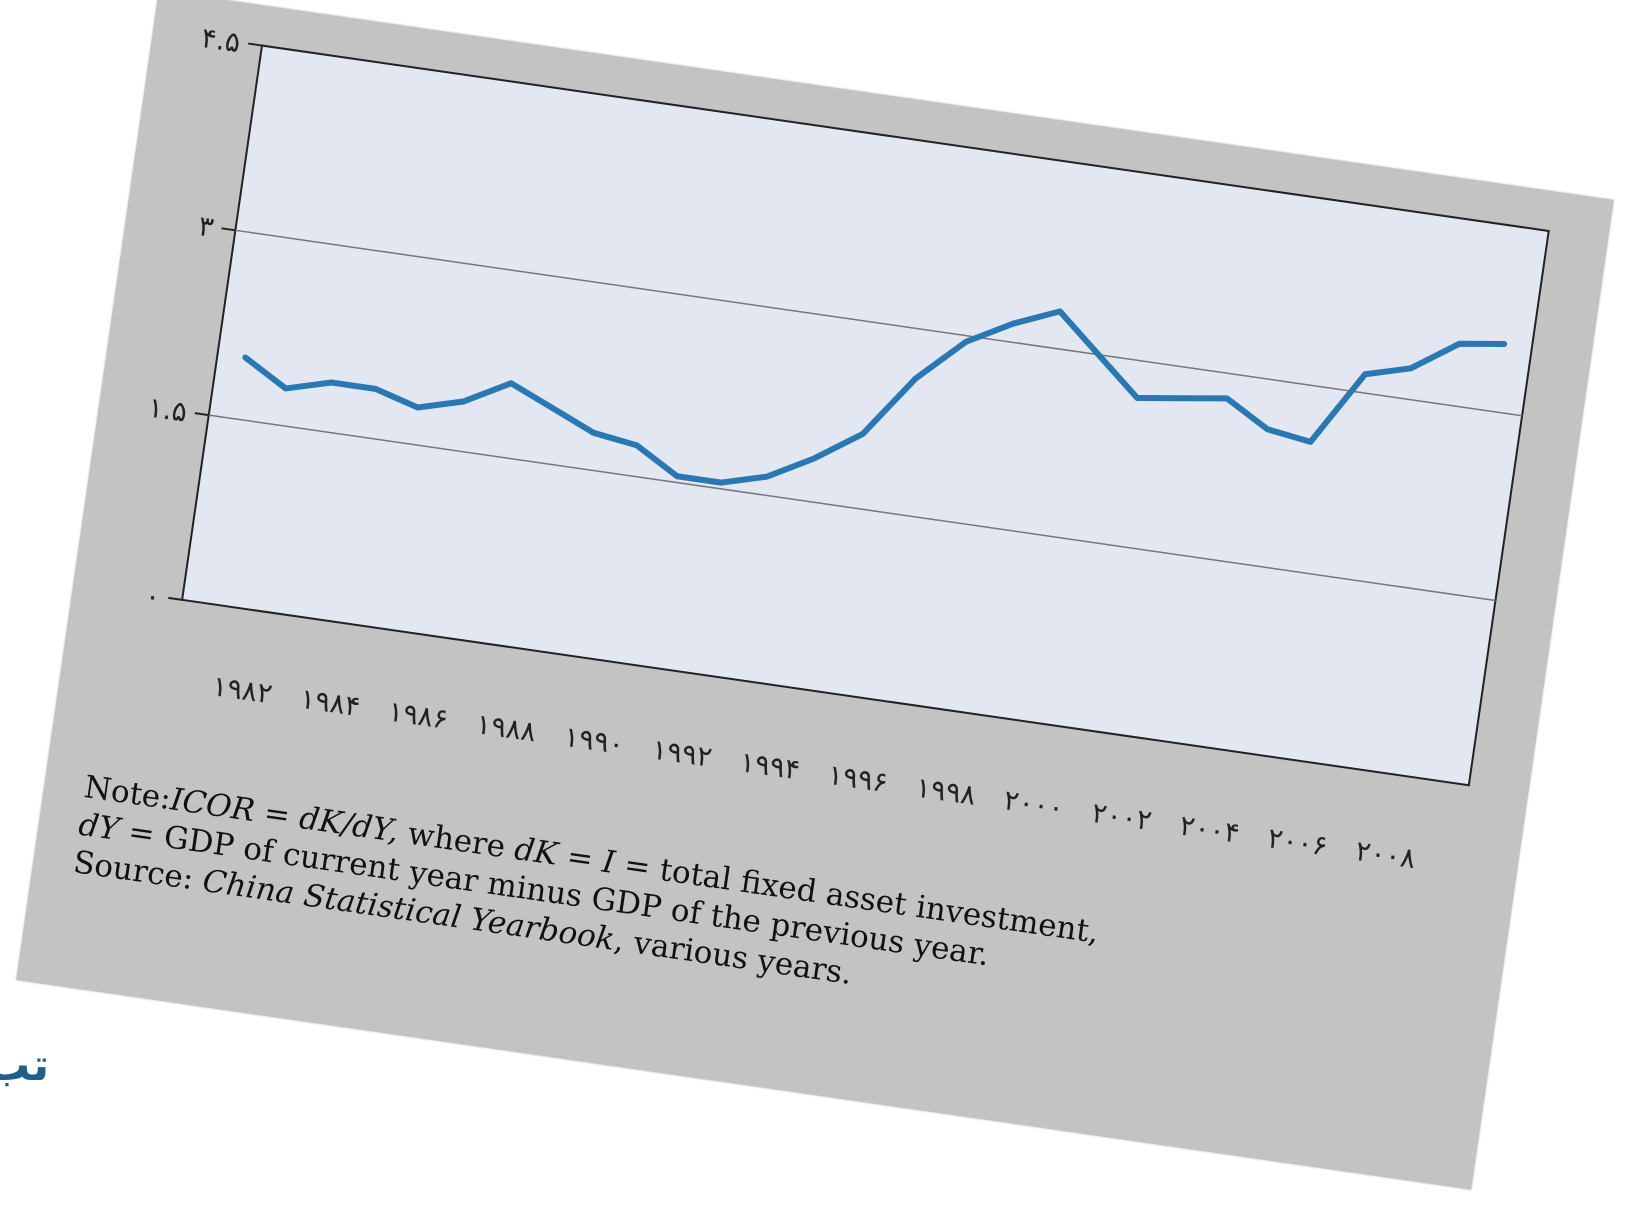  Describe the element at coordinates (1060, 311) in the screenshot. I see `data-point-1999` at that location.